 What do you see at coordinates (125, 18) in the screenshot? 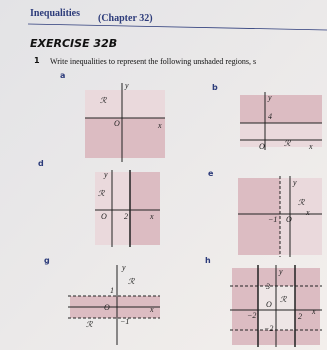
I see `chapter-number: (Chapter 32)` at bounding box center [125, 18].